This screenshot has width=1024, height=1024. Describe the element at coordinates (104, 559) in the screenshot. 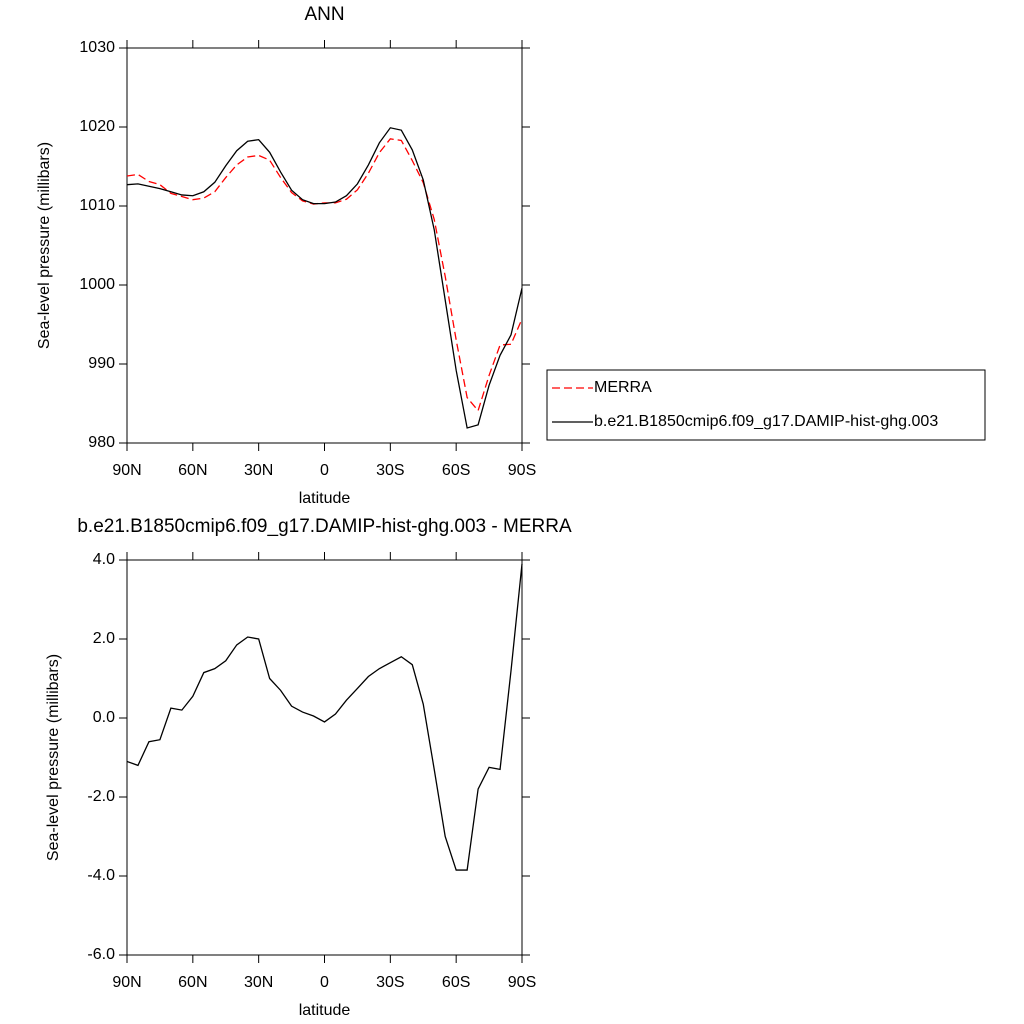

I see `y-tick-label: 4.0` at that location.